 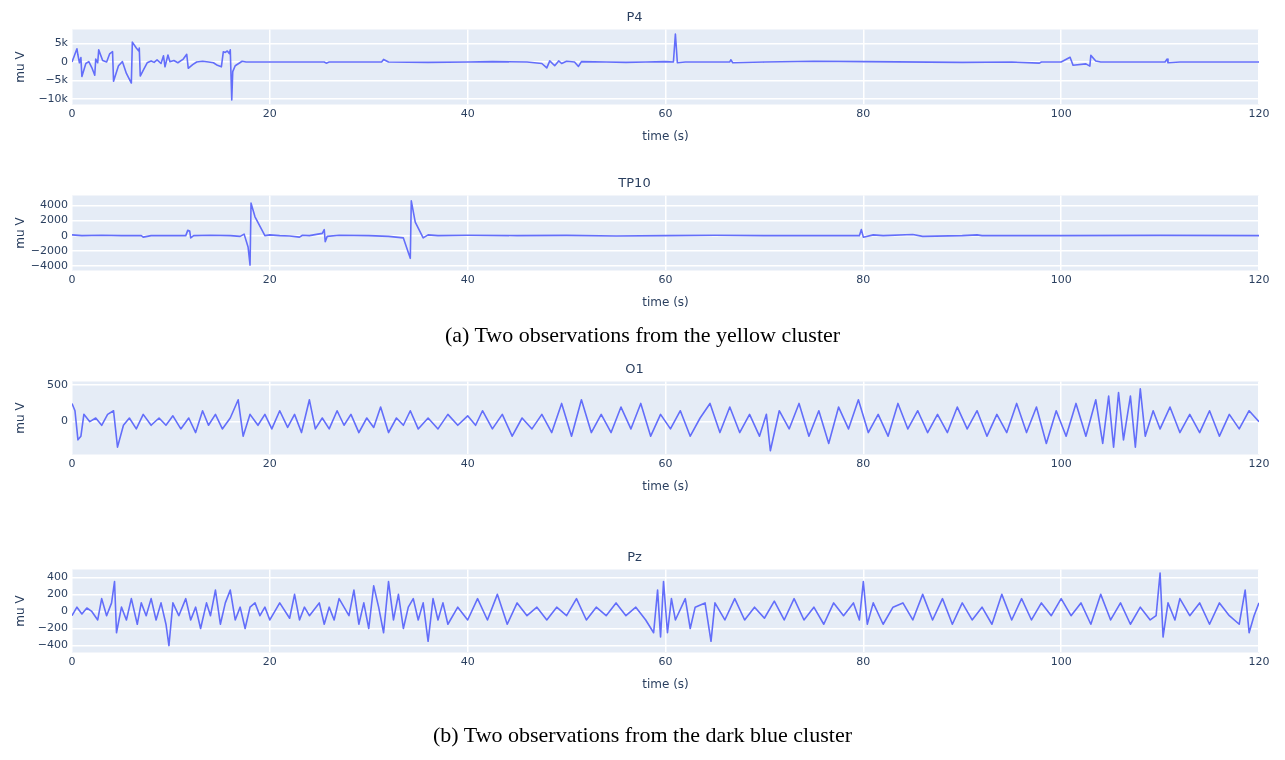 What do you see at coordinates (52, 628) in the screenshot?
I see `y-tick-label: −200` at bounding box center [52, 628].